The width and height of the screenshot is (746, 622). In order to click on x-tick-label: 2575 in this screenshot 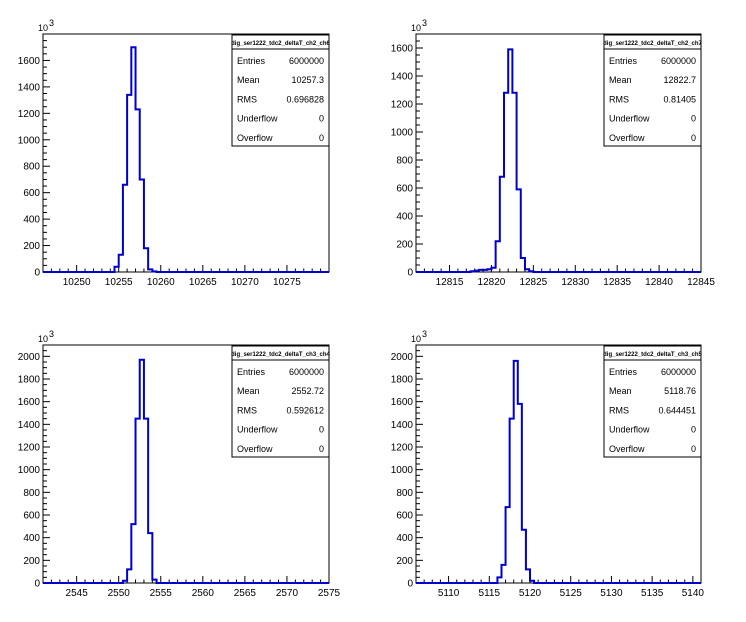, I will do `click(329, 593)`.